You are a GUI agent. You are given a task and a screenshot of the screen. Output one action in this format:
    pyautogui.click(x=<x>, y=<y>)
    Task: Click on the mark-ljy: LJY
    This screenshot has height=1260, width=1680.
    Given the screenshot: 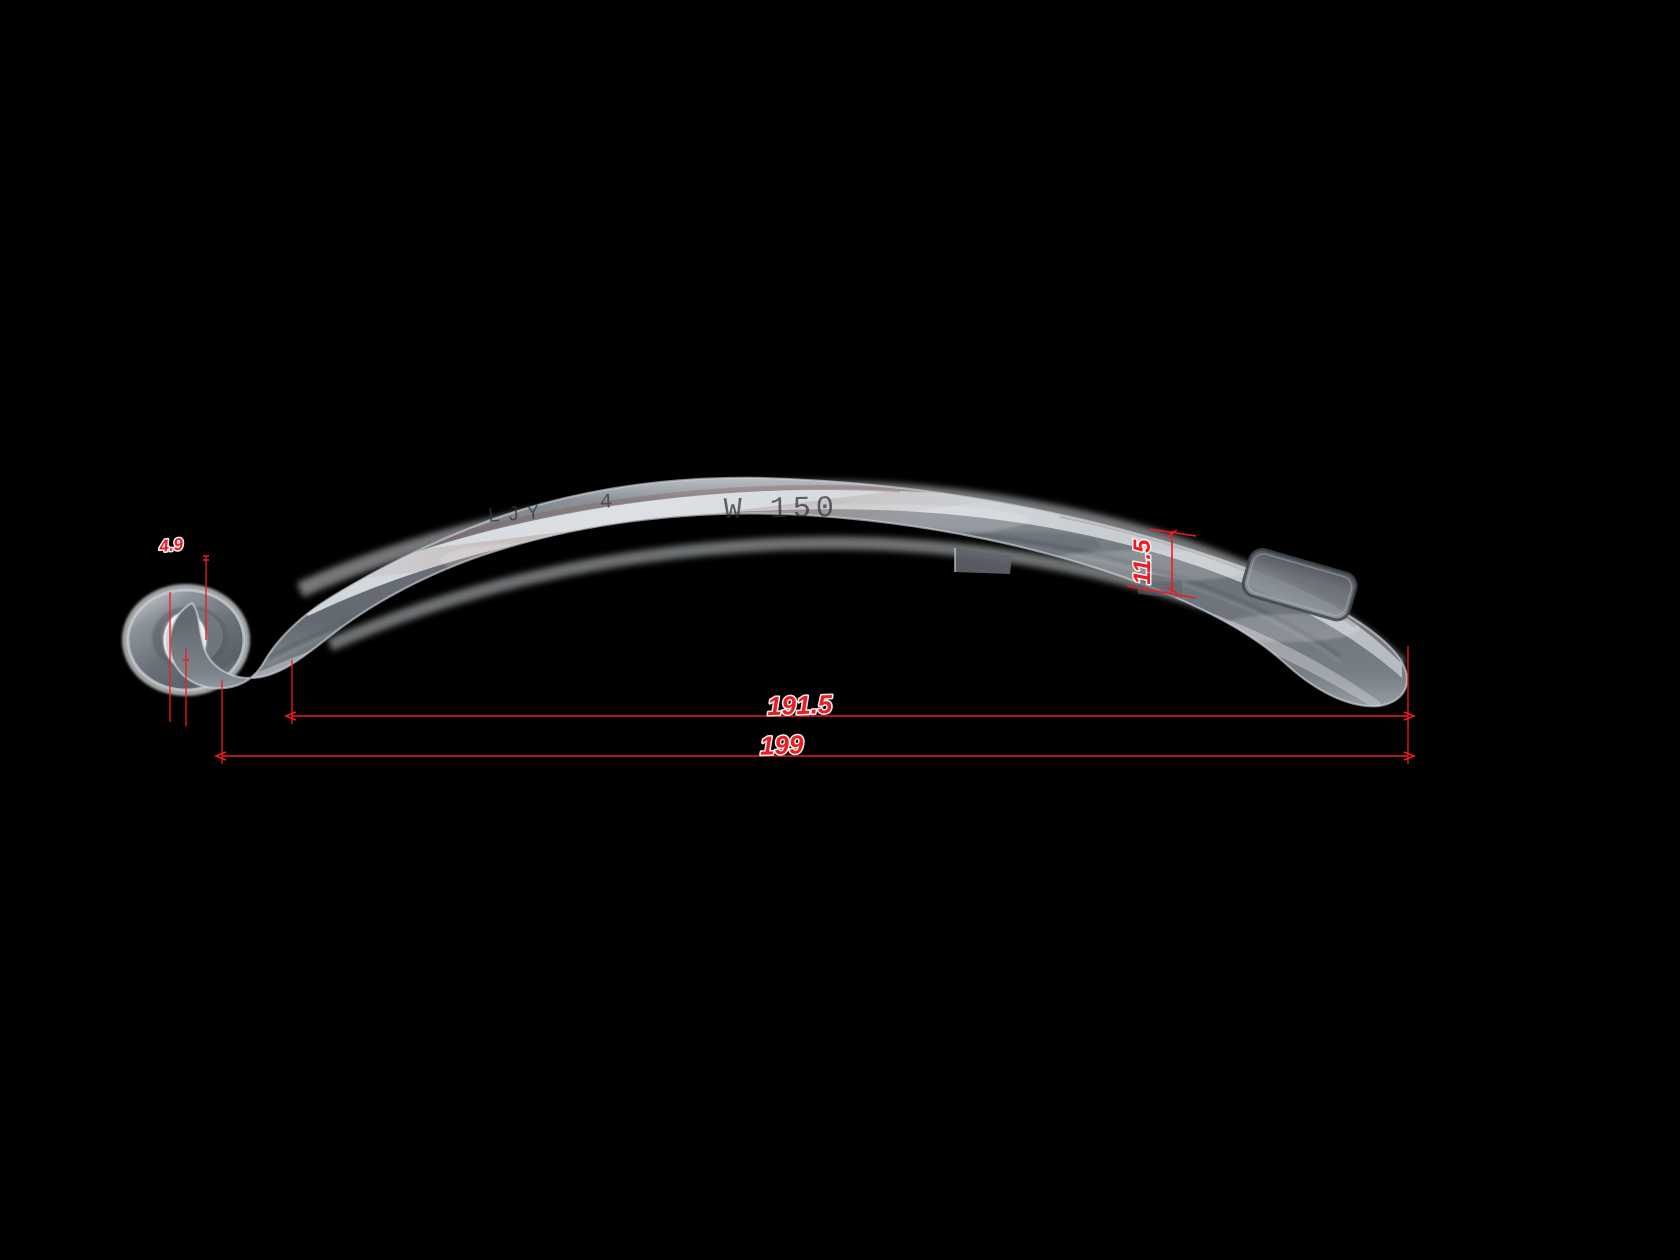 What is the action you would take?
    pyautogui.click(x=517, y=515)
    